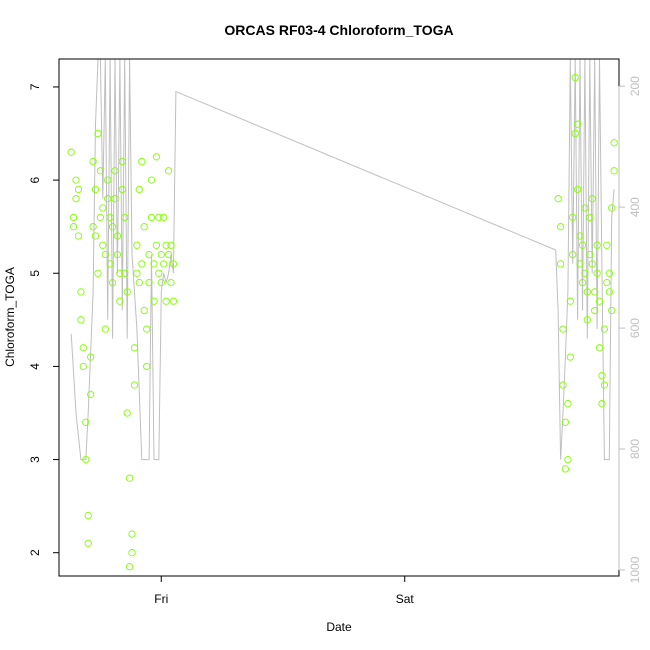  I want to click on x-axis-label: Date, so click(339, 627).